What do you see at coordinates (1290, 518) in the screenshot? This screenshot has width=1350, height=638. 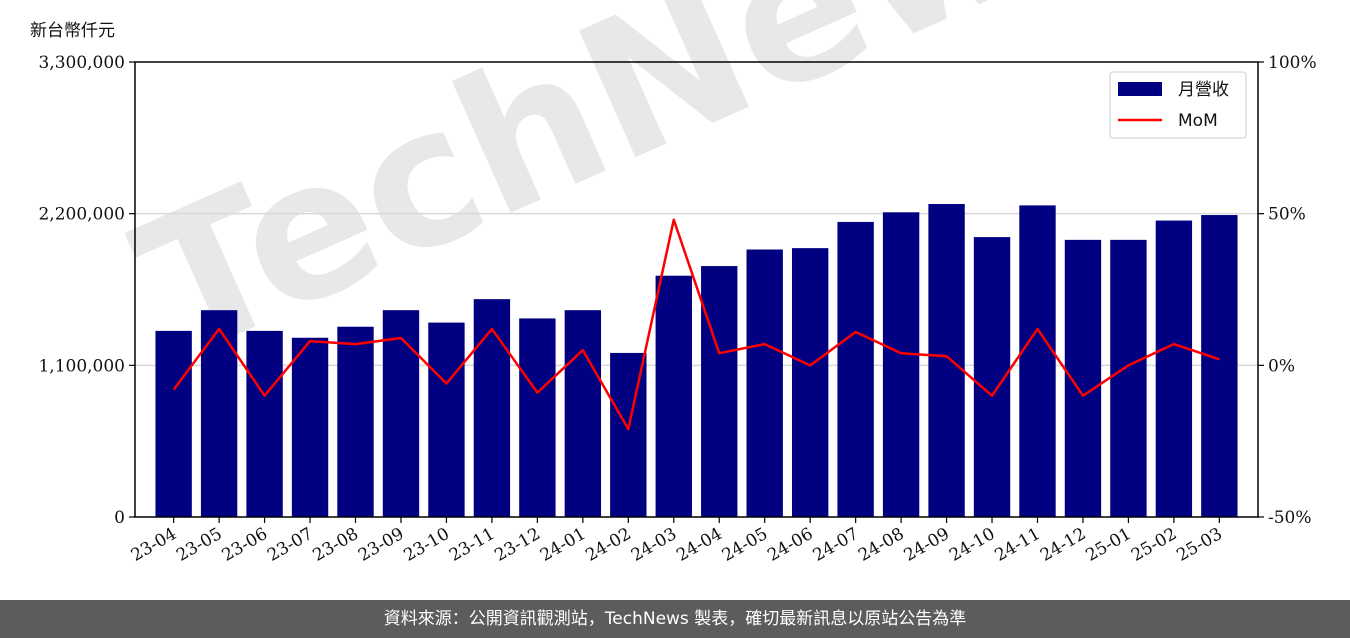 I see `right-tick-label: -50%` at bounding box center [1290, 518].